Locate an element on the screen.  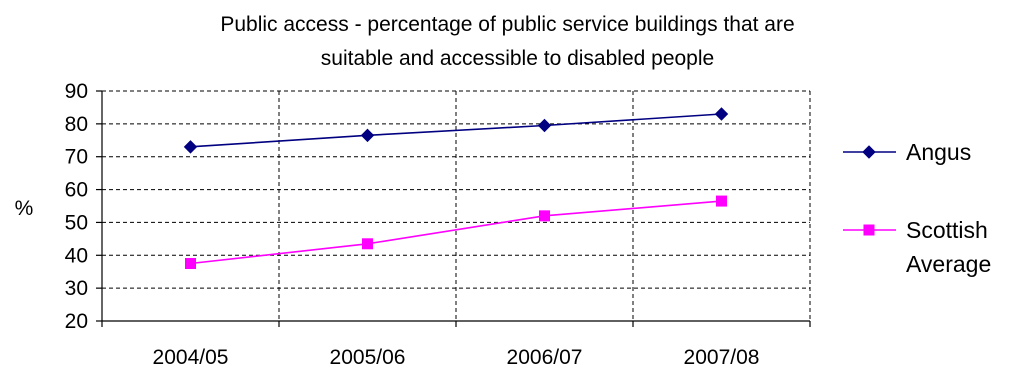
x-tick-label: 2004/05 is located at coordinates (191, 356).